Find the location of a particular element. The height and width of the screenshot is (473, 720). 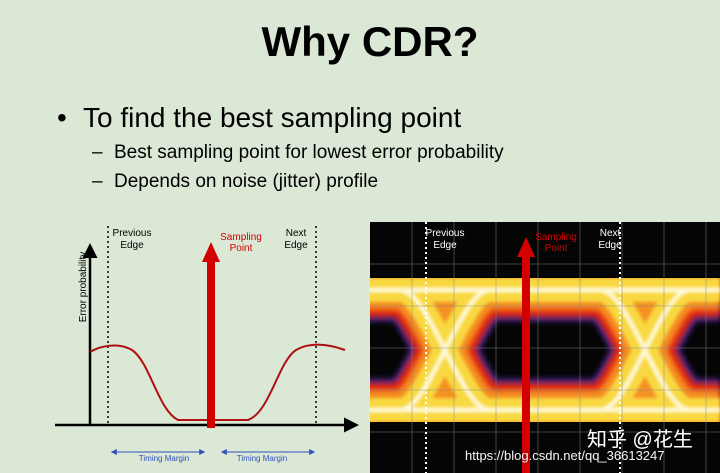

error-curve is located at coordinates (217, 382).